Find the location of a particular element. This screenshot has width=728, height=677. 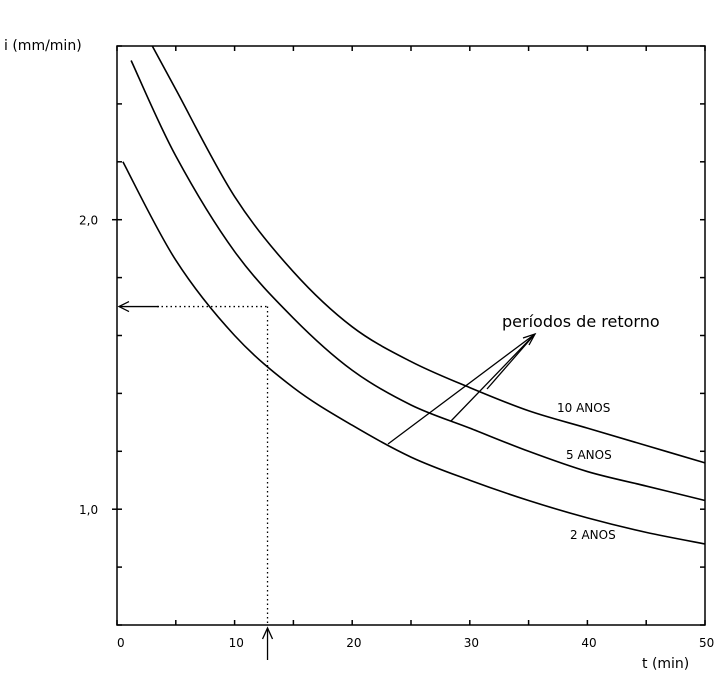

x-tick-label: 10 is located at coordinates (236, 643).